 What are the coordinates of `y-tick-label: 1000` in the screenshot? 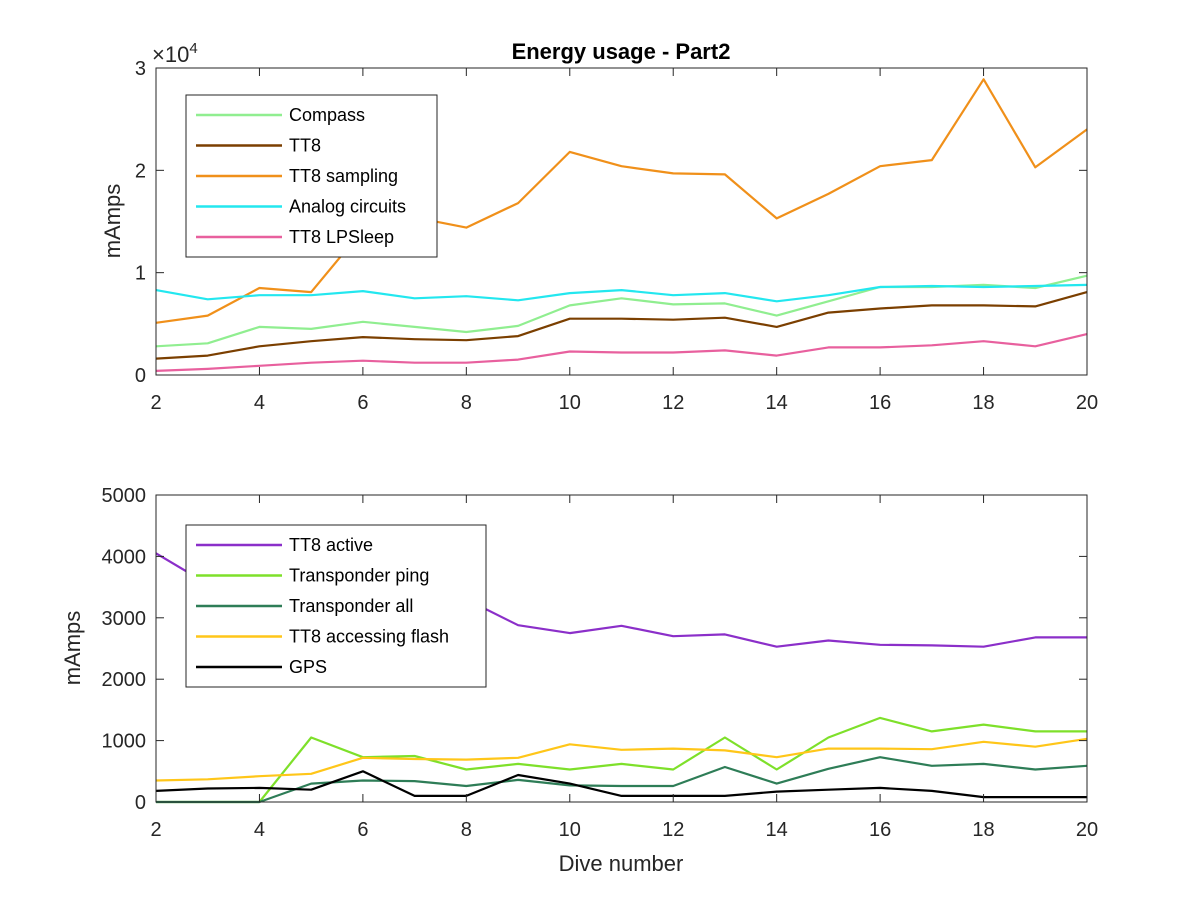 It's located at (124, 742).